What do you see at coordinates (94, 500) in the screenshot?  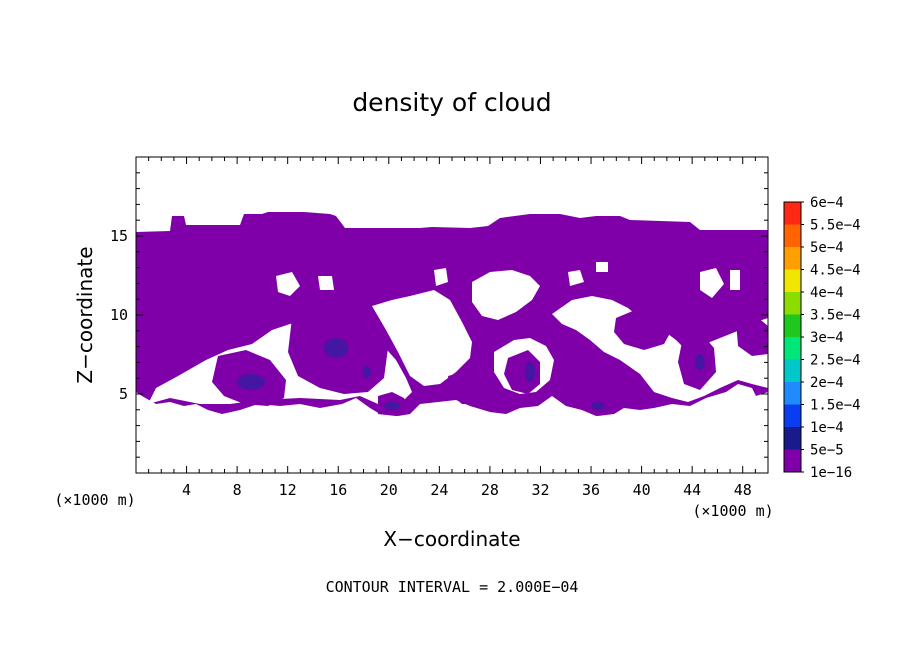 I see `x-unit-label: (×1000 m)` at bounding box center [94, 500].